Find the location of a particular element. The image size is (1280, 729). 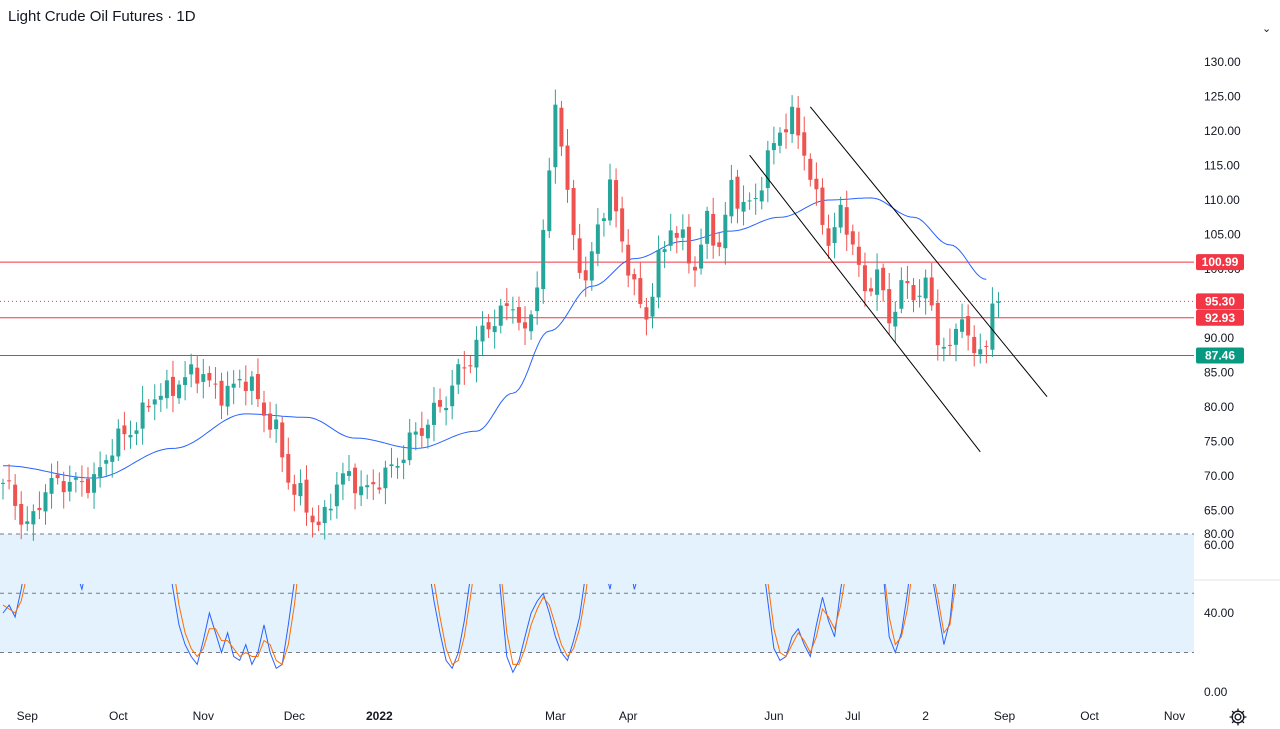

support-price-tag: 87.46 is located at coordinates (1220, 355).